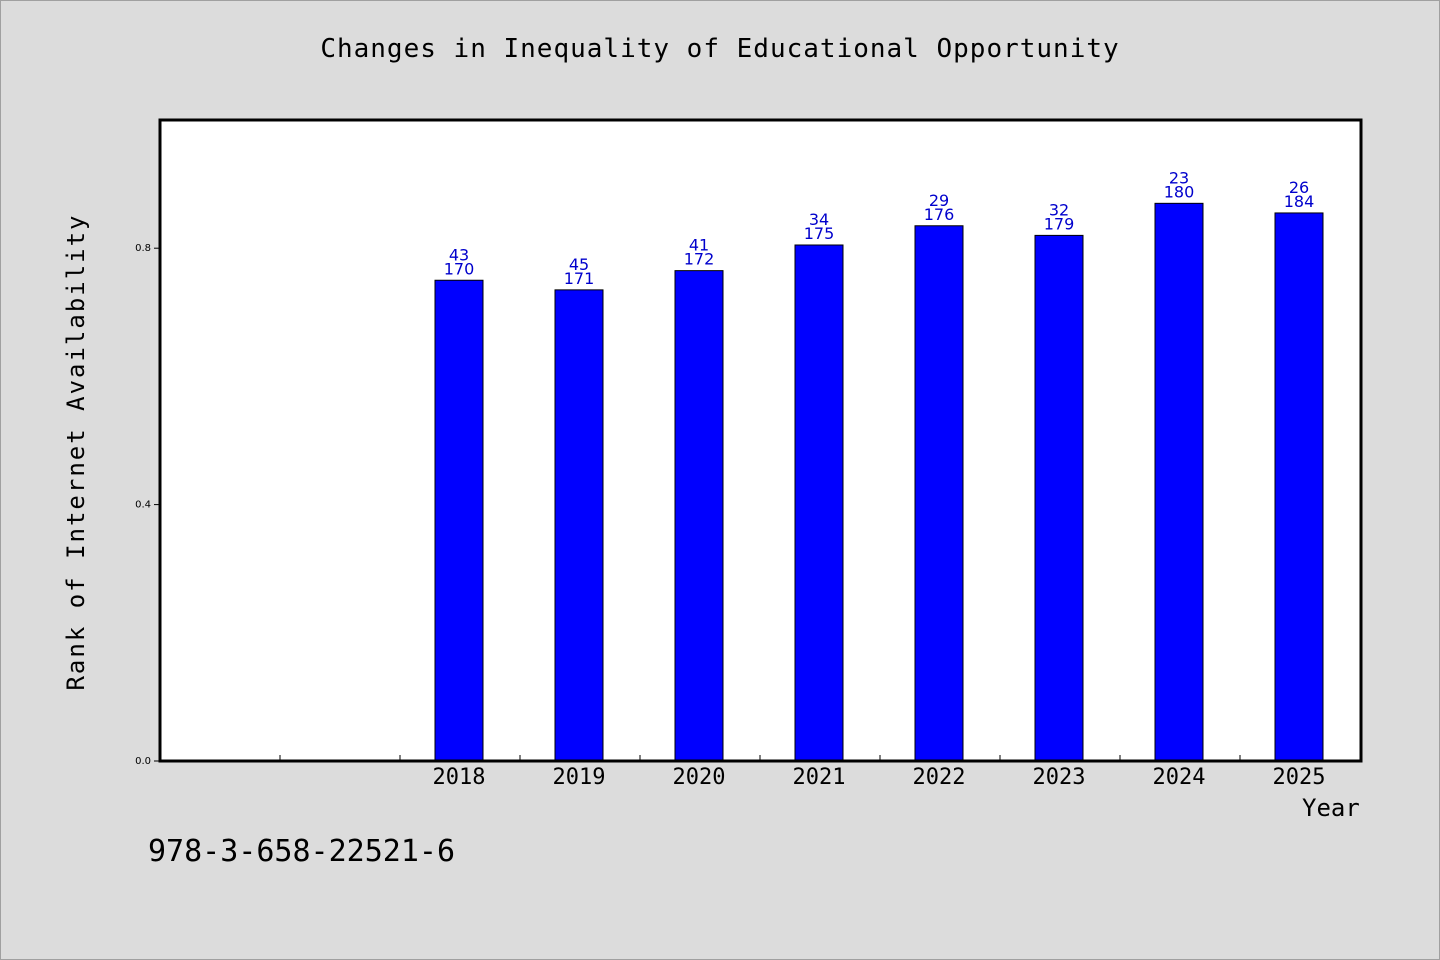  I want to click on y-tick-label: 0.4, so click(143, 505).